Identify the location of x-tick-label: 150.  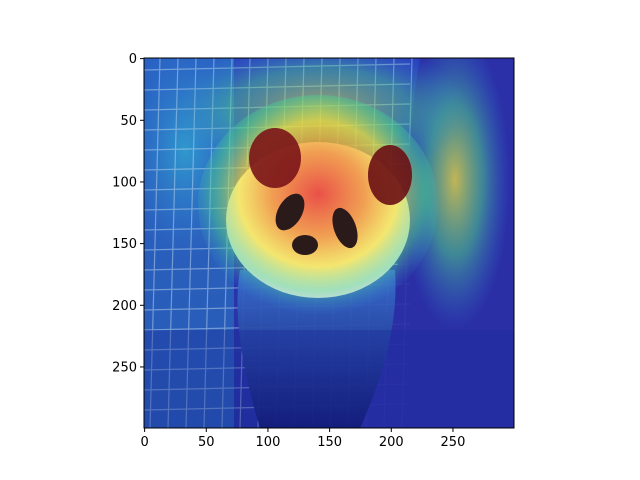
(329, 442).